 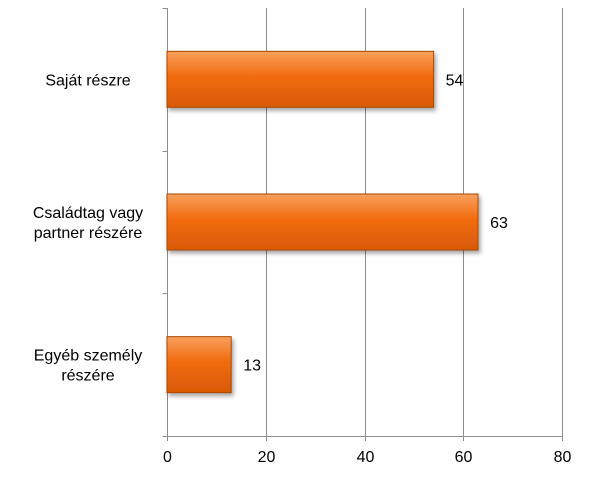 I want to click on x-tick-label-40: 40, so click(x=366, y=457).